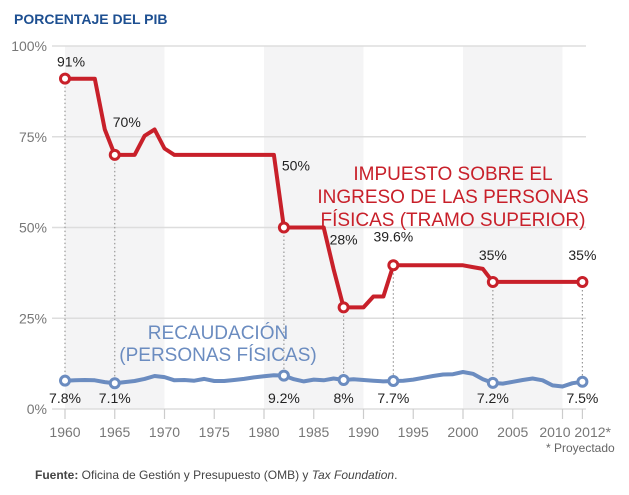 Image resolution: width=629 pixels, height=495 pixels. What do you see at coordinates (512, 432) in the screenshot?
I see `x-tick-label: 2005` at bounding box center [512, 432].